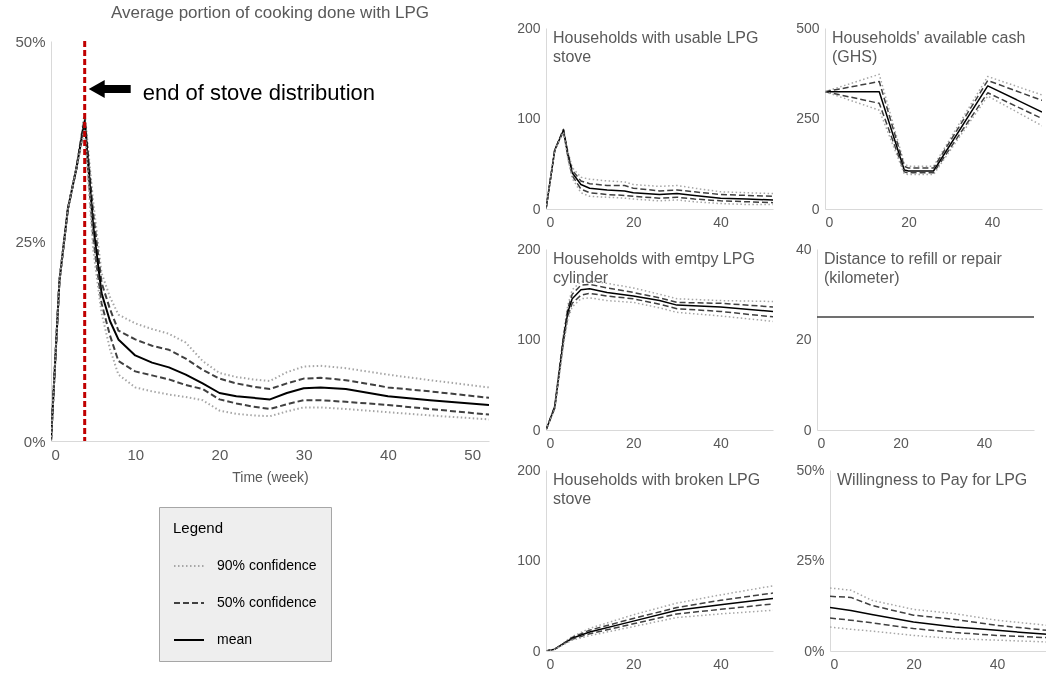 The image size is (1046, 677). Describe the element at coordinates (267, 602) in the screenshot. I see `legend-label: 50% confidence` at that location.